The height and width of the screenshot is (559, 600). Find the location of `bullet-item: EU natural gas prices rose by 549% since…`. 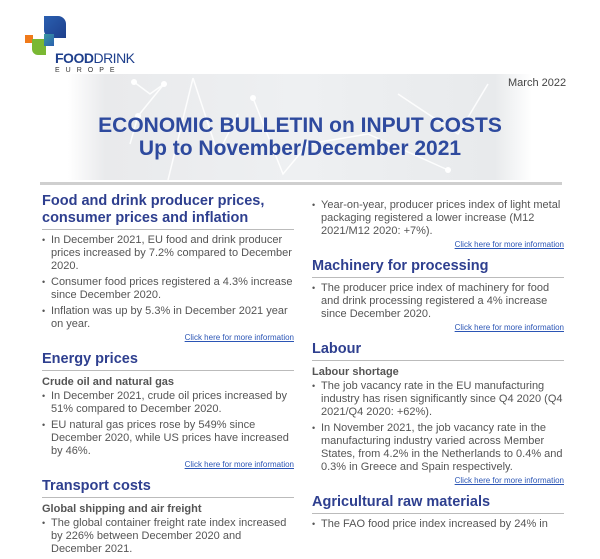

bullet-item: EU natural gas prices rose by 549% since… is located at coordinates (168, 438).